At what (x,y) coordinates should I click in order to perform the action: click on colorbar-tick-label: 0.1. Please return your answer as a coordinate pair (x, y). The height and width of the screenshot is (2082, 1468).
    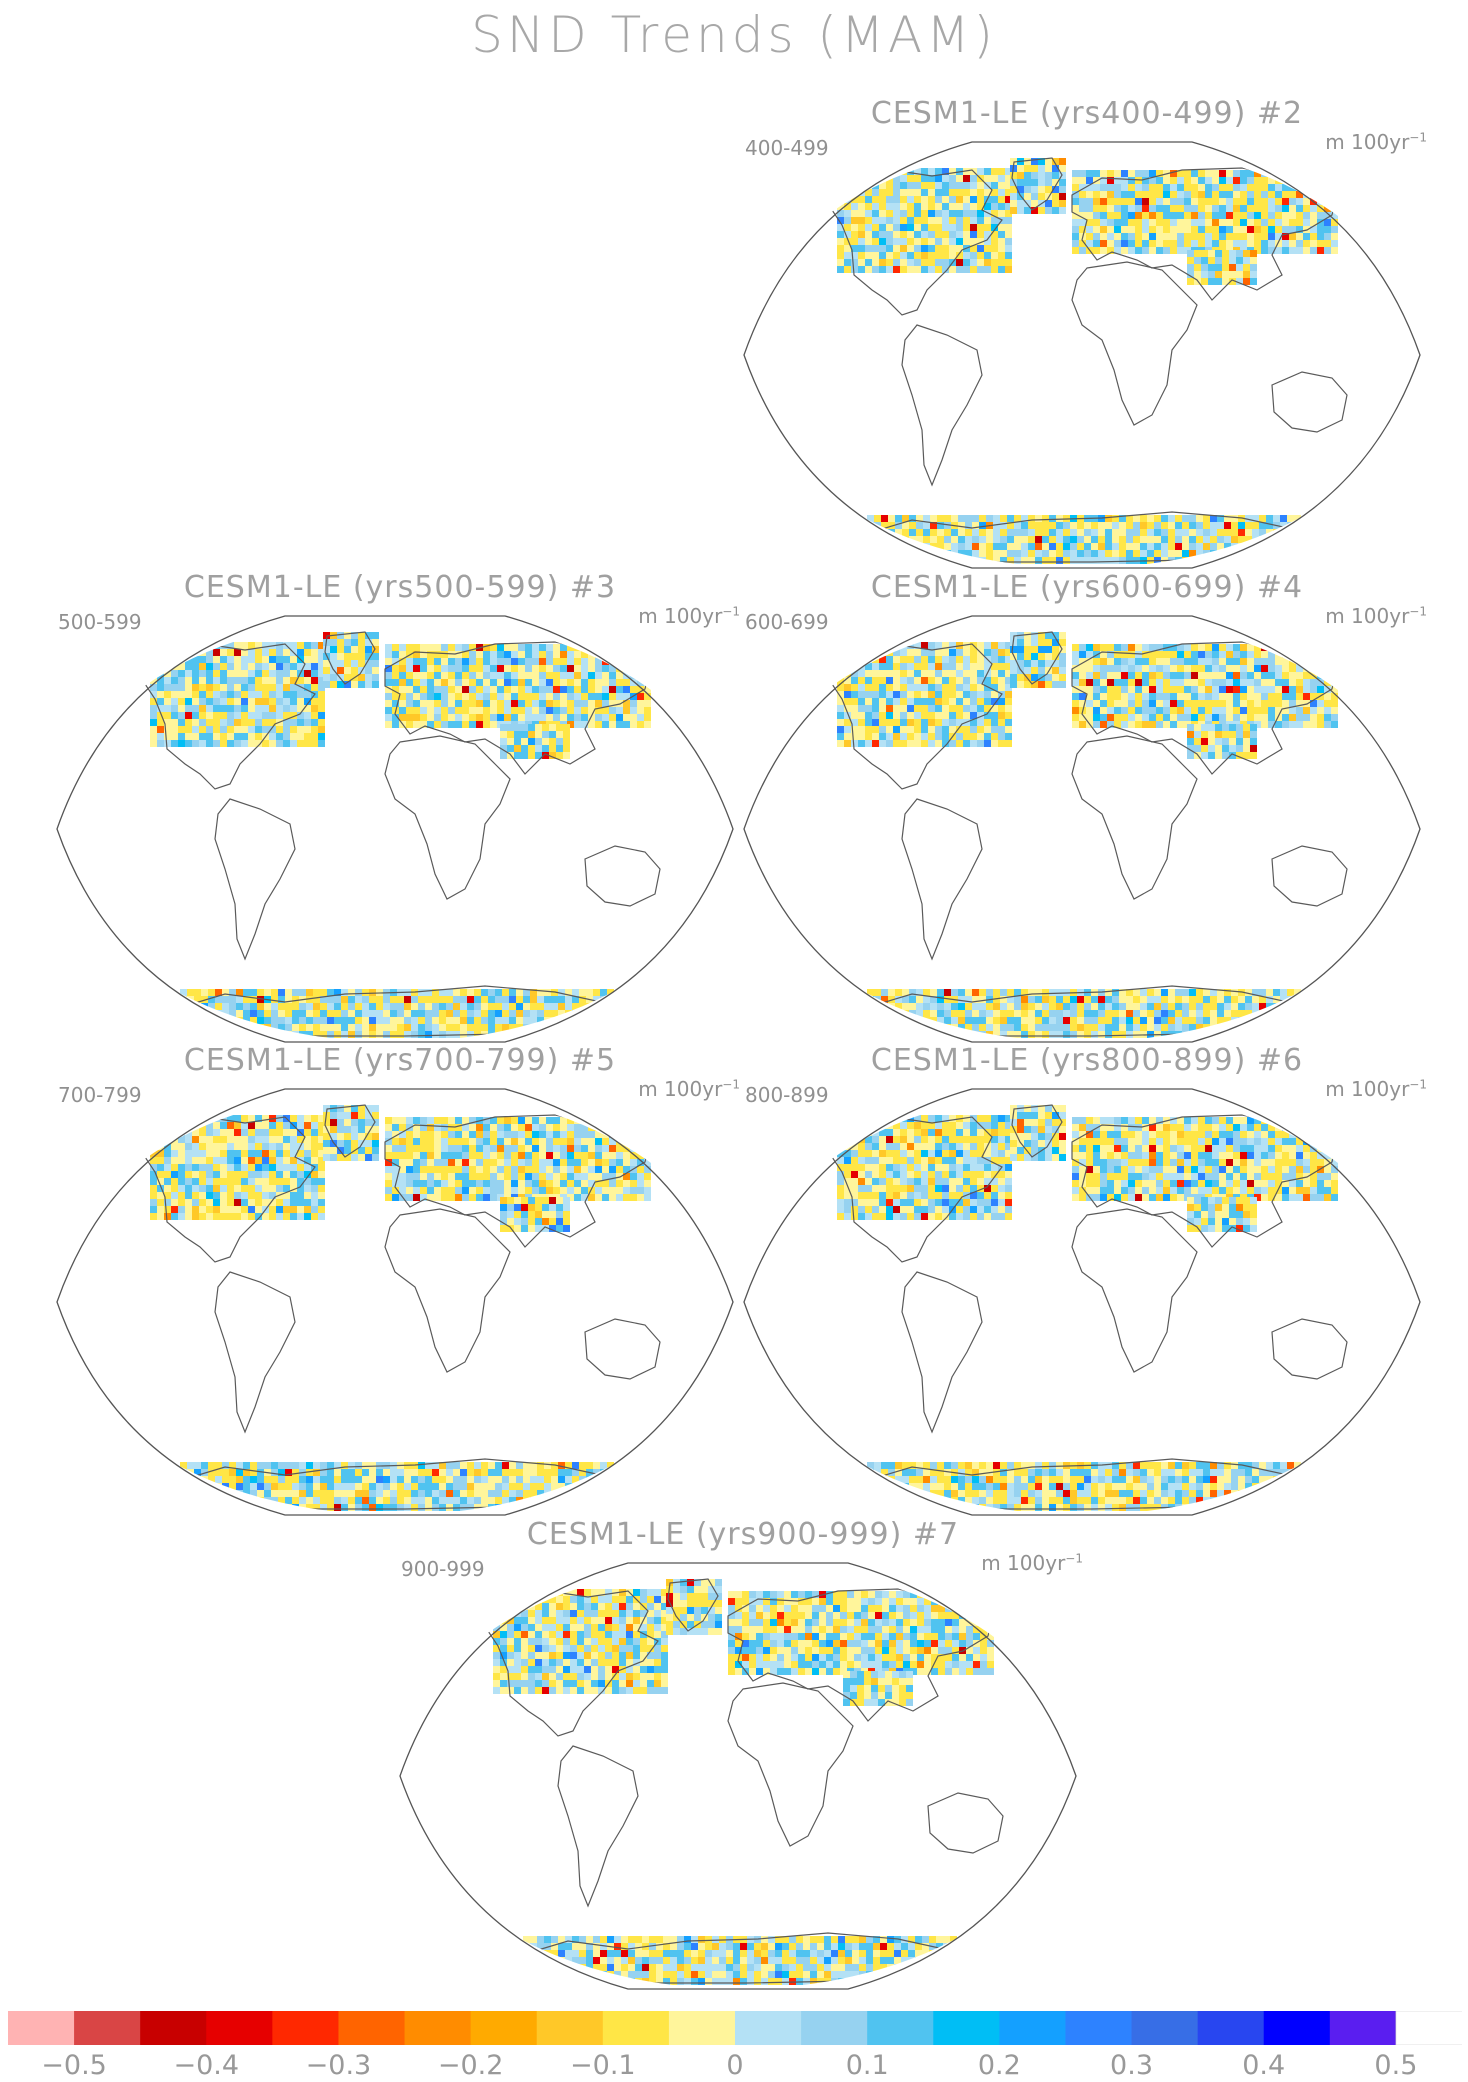
    Looking at the image, I should click on (867, 2065).